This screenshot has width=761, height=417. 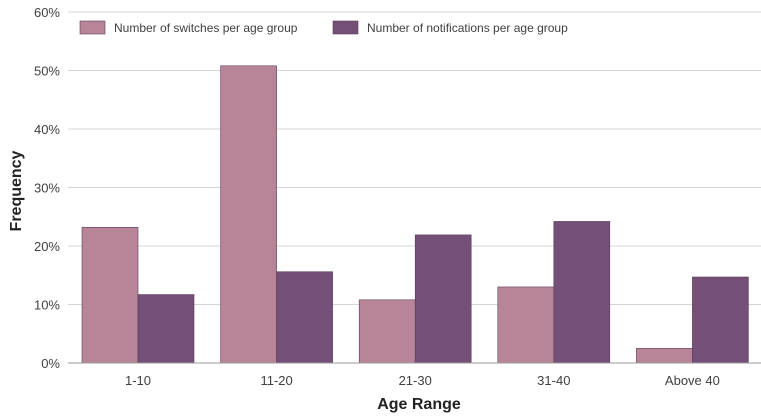 I want to click on x-axis-ticks: 1-10 11-20 21-30 31-40 Above 40, so click(x=422, y=380).